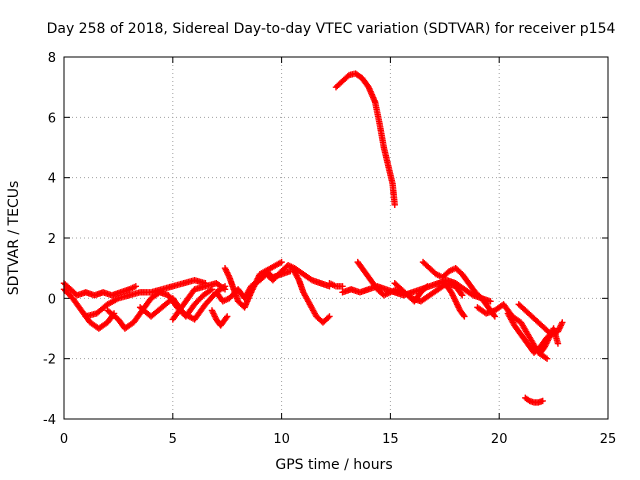 Image resolution: width=640 pixels, height=480 pixels. I want to click on y-tick-label: 0, so click(52, 299).